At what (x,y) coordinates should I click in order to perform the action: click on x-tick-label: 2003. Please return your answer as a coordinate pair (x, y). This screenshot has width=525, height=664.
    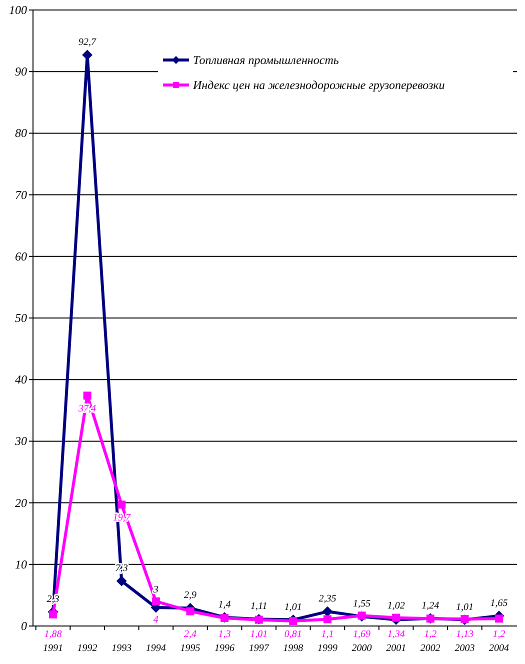
    Looking at the image, I should click on (464, 648).